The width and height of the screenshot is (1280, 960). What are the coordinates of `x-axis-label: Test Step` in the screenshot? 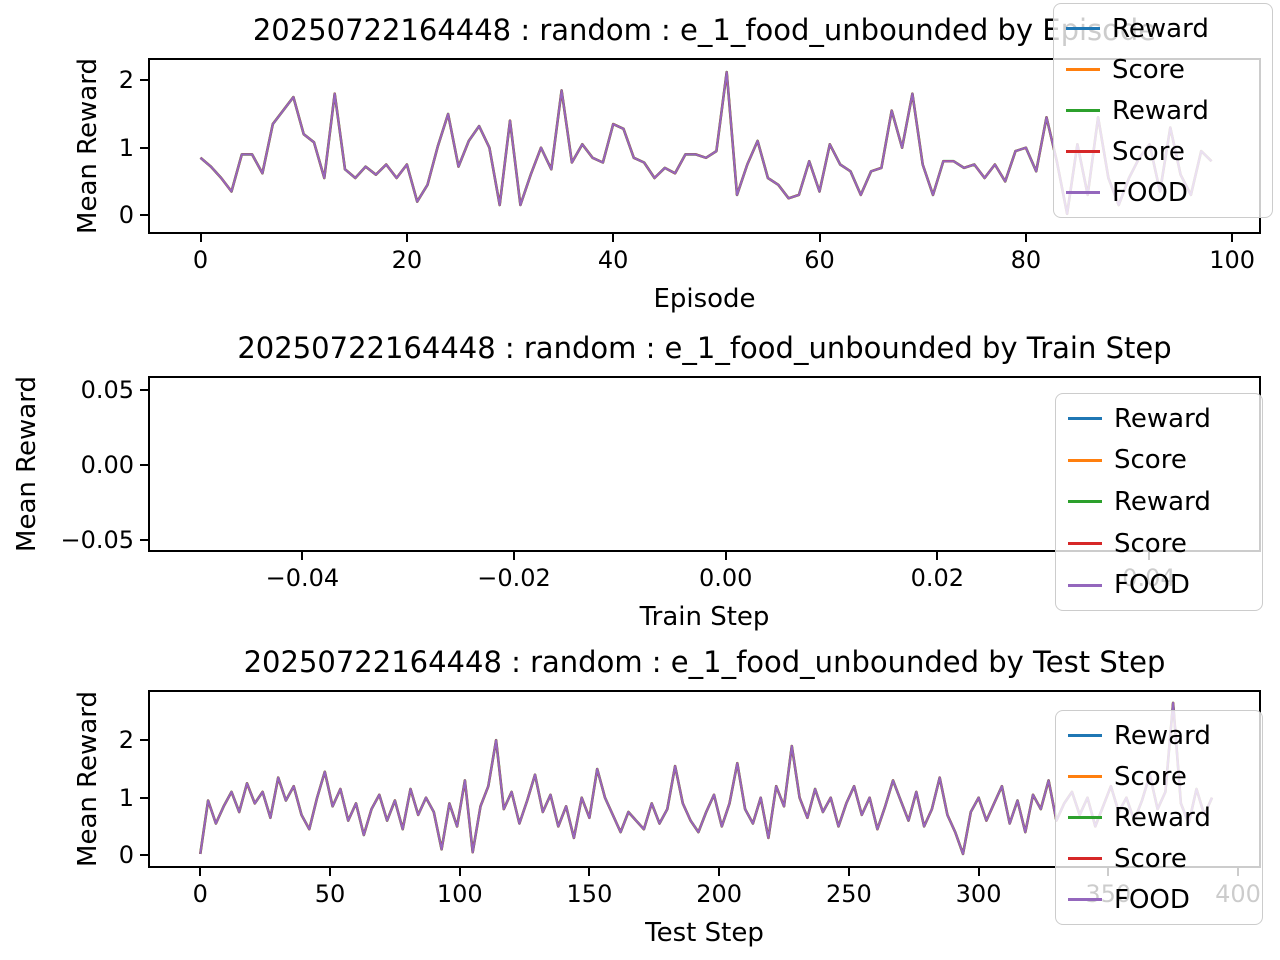 It's located at (704, 933).